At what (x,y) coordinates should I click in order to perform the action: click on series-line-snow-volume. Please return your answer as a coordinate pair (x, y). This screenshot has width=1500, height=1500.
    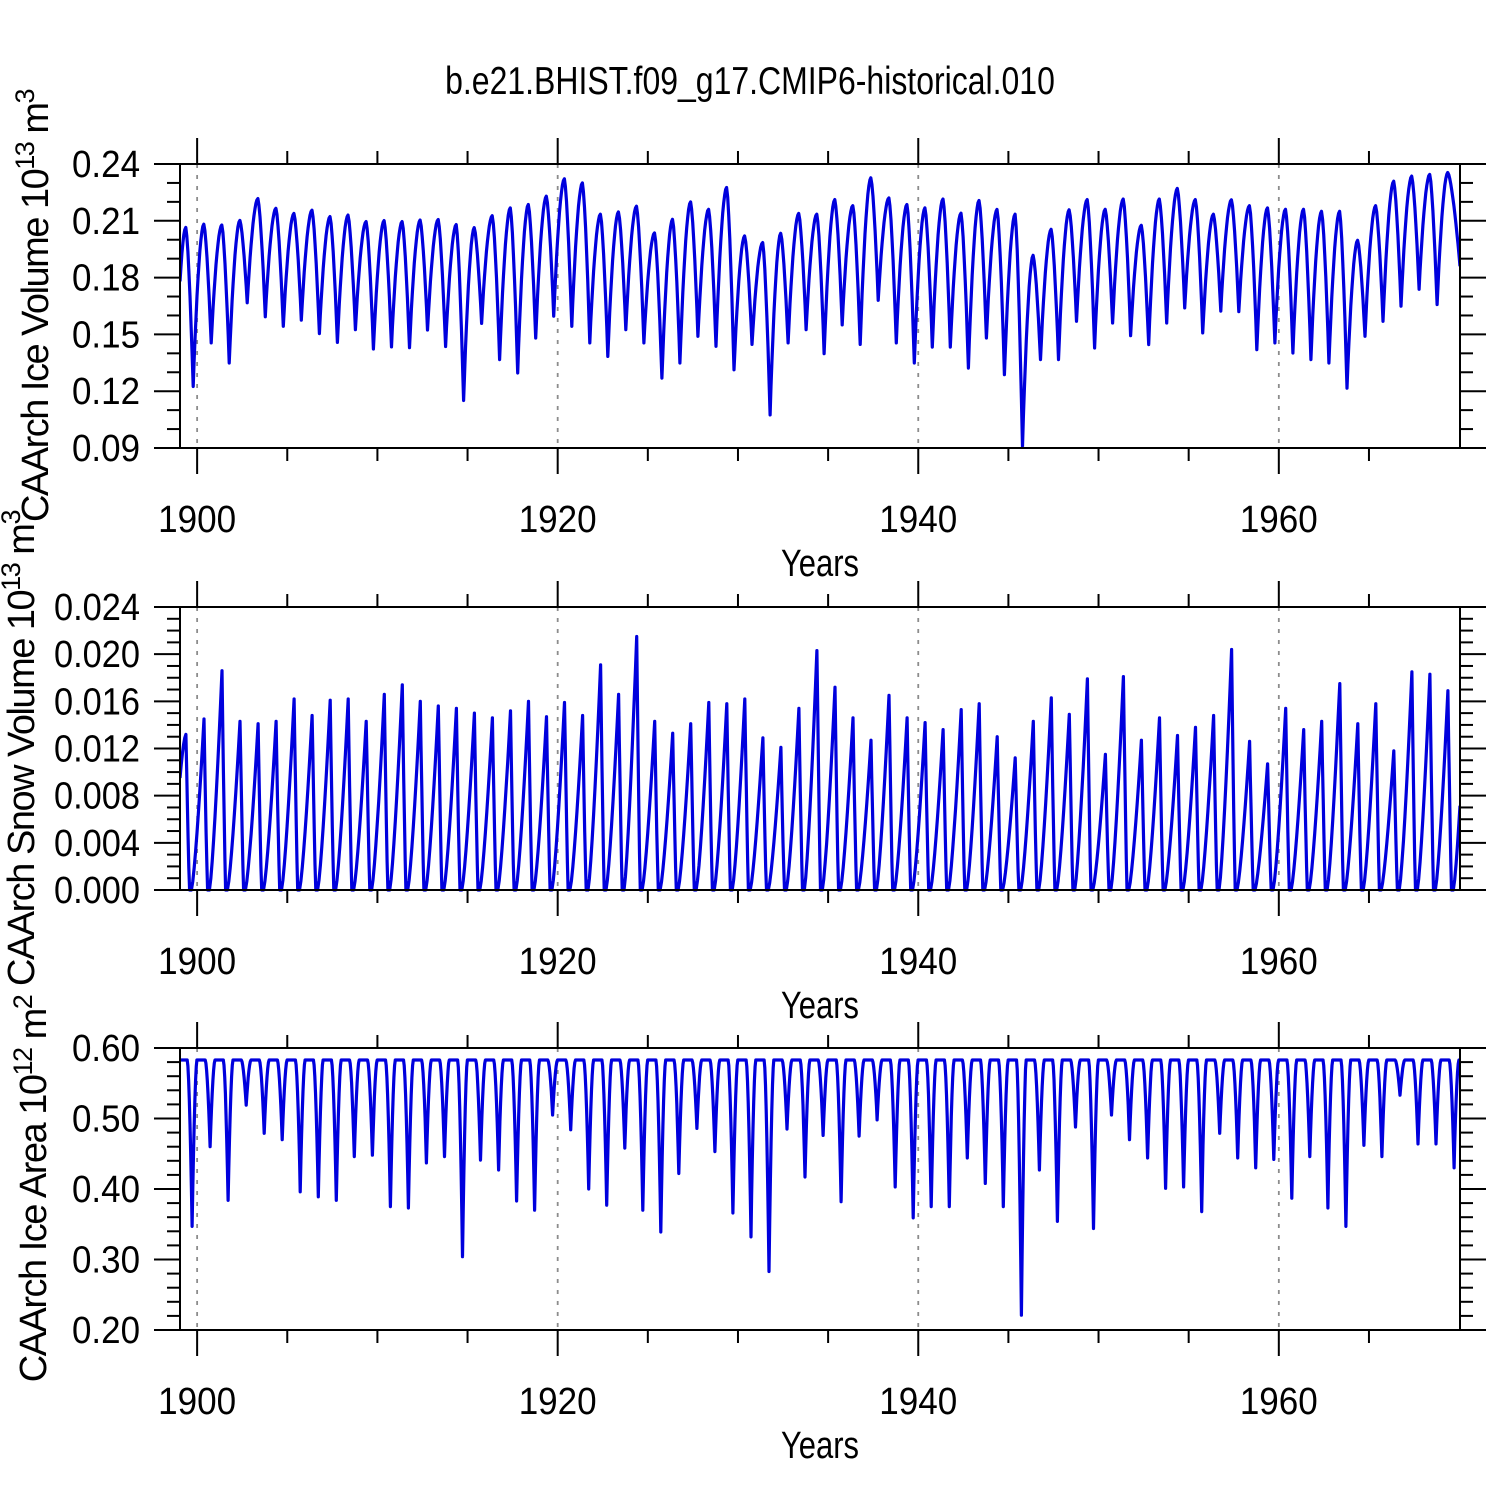
    Looking at the image, I should click on (820, 763).